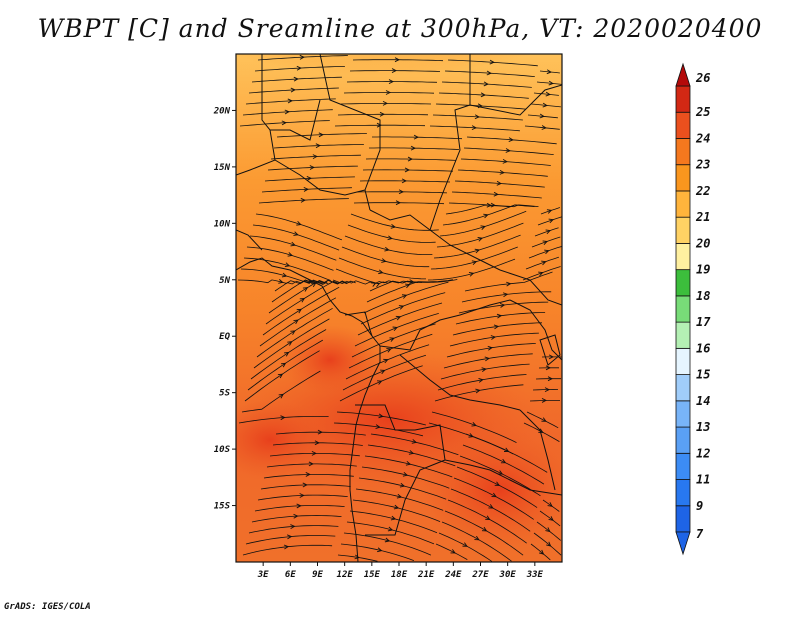  Describe the element at coordinates (702, 243) in the screenshot. I see `colorbar-label: 20` at that location.